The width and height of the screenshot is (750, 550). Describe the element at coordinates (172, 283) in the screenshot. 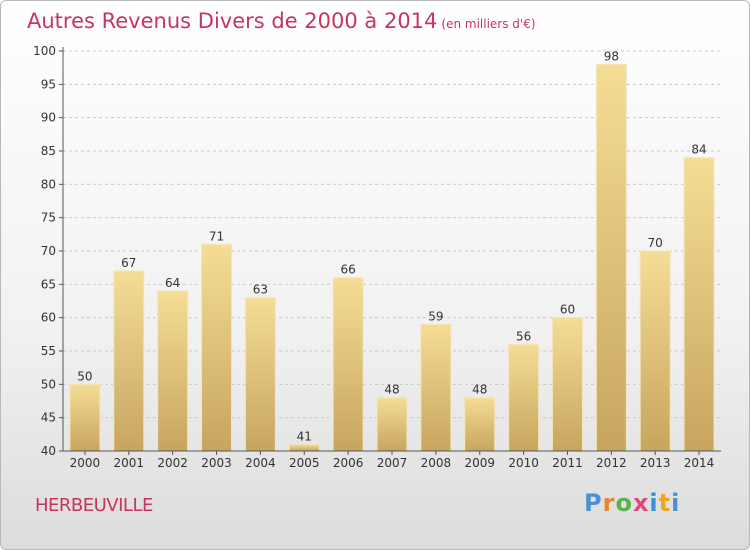

I see `bar-value-label: 64` at that location.